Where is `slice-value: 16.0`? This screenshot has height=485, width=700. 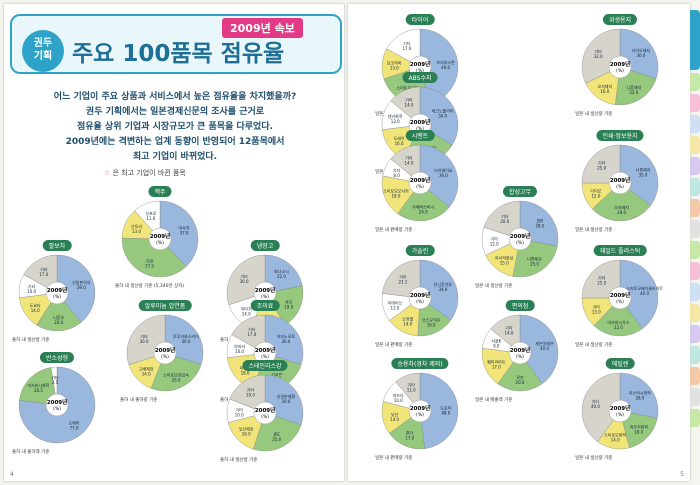 slice-value: 16.0 is located at coordinates (431, 324).